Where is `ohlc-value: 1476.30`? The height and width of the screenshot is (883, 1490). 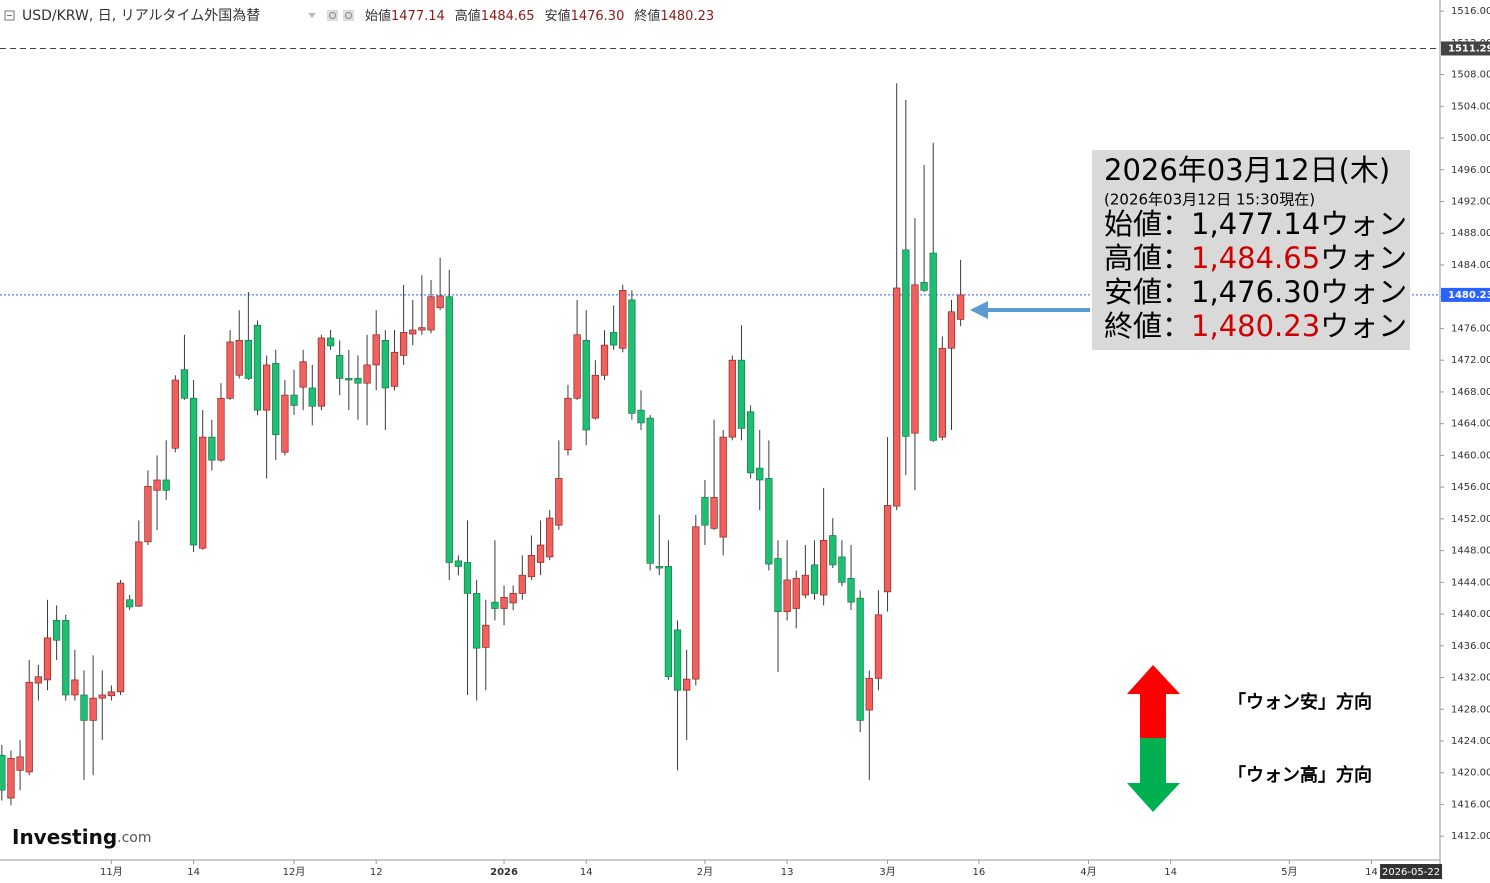
ohlc-value: 1476.30 is located at coordinates (598, 16).